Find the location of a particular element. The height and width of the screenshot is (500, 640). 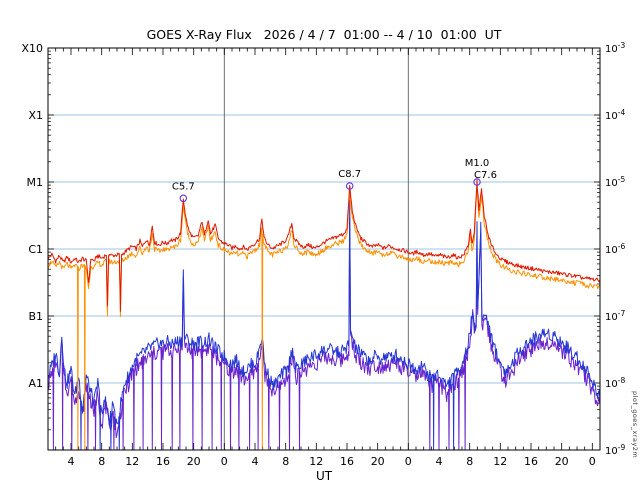

y-tick-label: 10⁻³ is located at coordinates (615, 48).